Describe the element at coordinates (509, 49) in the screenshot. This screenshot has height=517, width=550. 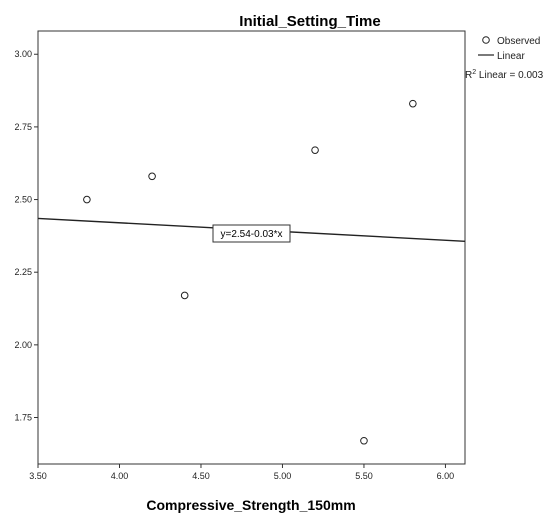
I see `legend: Observed Linear` at that location.